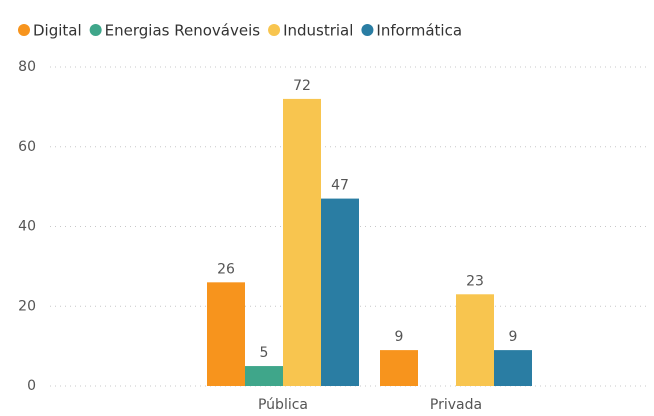 This screenshot has width=654, height=416. Describe the element at coordinates (183, 31) in the screenshot. I see `legend-label: Energias Renováveis` at that location.